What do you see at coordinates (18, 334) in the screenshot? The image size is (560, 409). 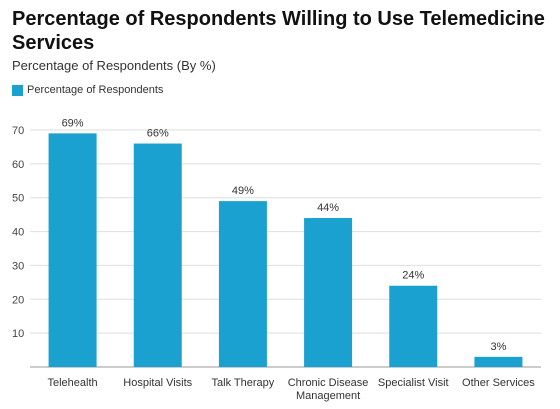 I see `y-tick-label: 10` at bounding box center [18, 334].